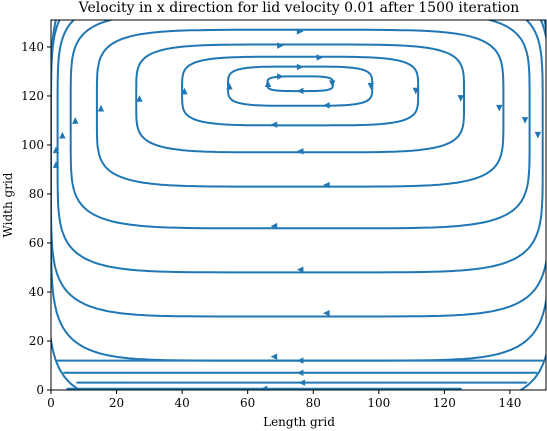 The image size is (547, 431). I want to click on x-axis: 0 20 40 60 80 100 120 140, so click(284, 400).